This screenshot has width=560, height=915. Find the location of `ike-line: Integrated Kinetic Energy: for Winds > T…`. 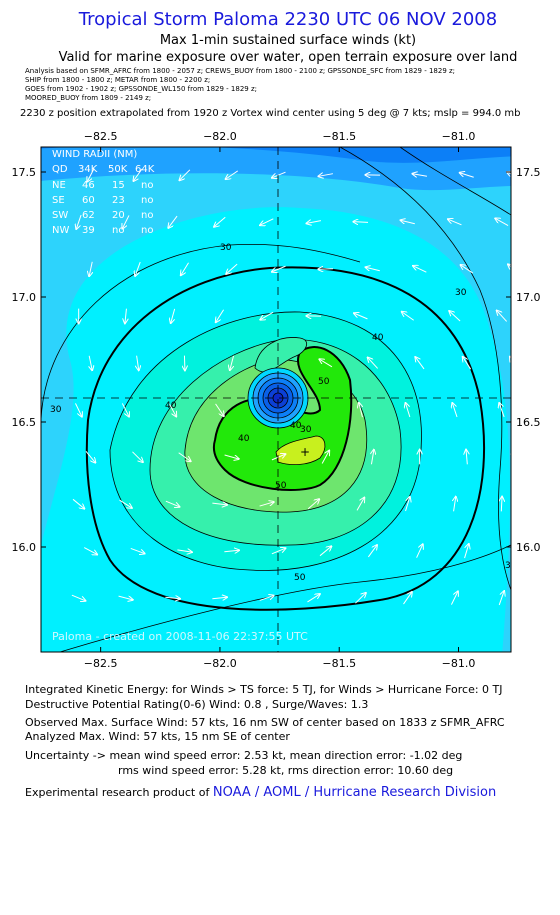

ike-line: Integrated Kinetic Energy: for Winds > T… is located at coordinates (264, 689).